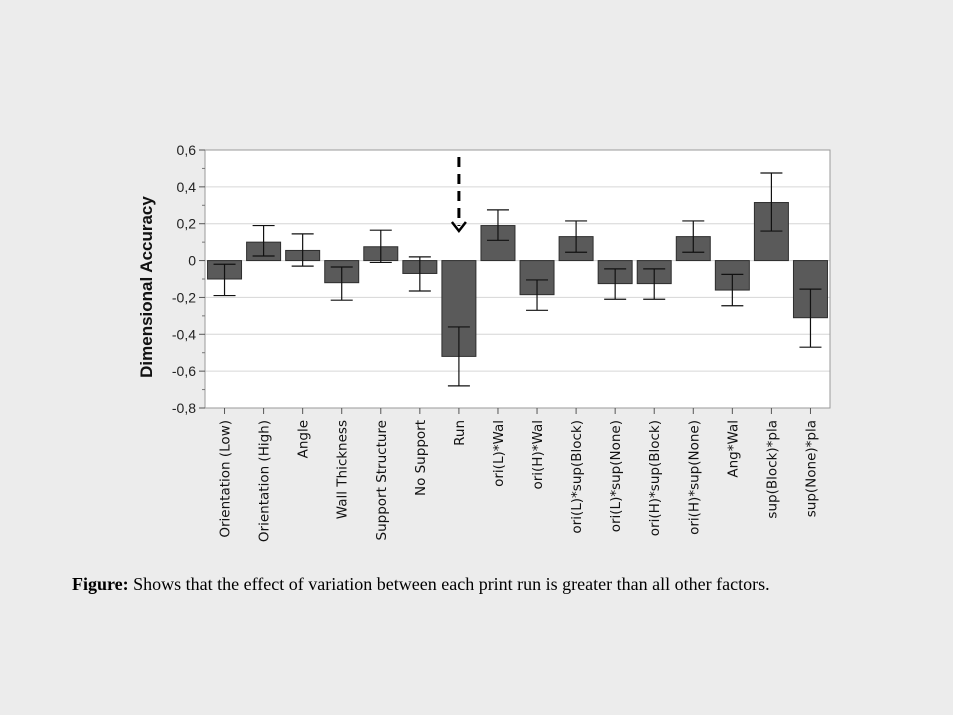 Image resolution: width=953 pixels, height=715 pixels. Describe the element at coordinates (187, 224) in the screenshot. I see `y-tick-label: 0,2` at that location.